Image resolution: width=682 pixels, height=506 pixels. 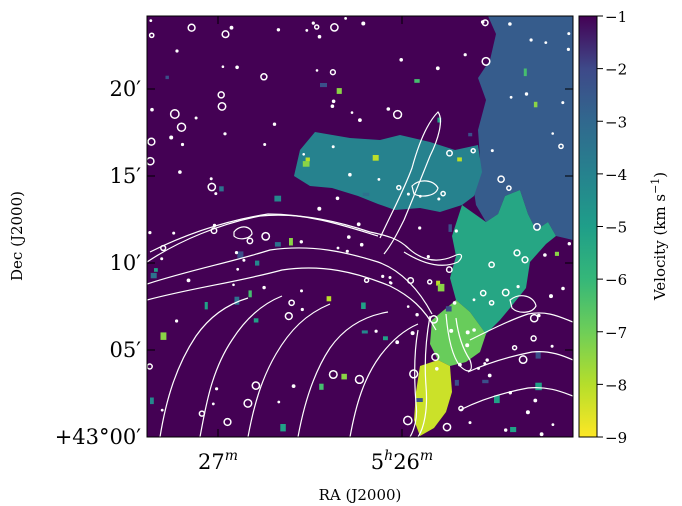 I want to click on colorbar-tick-label-6: −7, so click(x=616, y=333).